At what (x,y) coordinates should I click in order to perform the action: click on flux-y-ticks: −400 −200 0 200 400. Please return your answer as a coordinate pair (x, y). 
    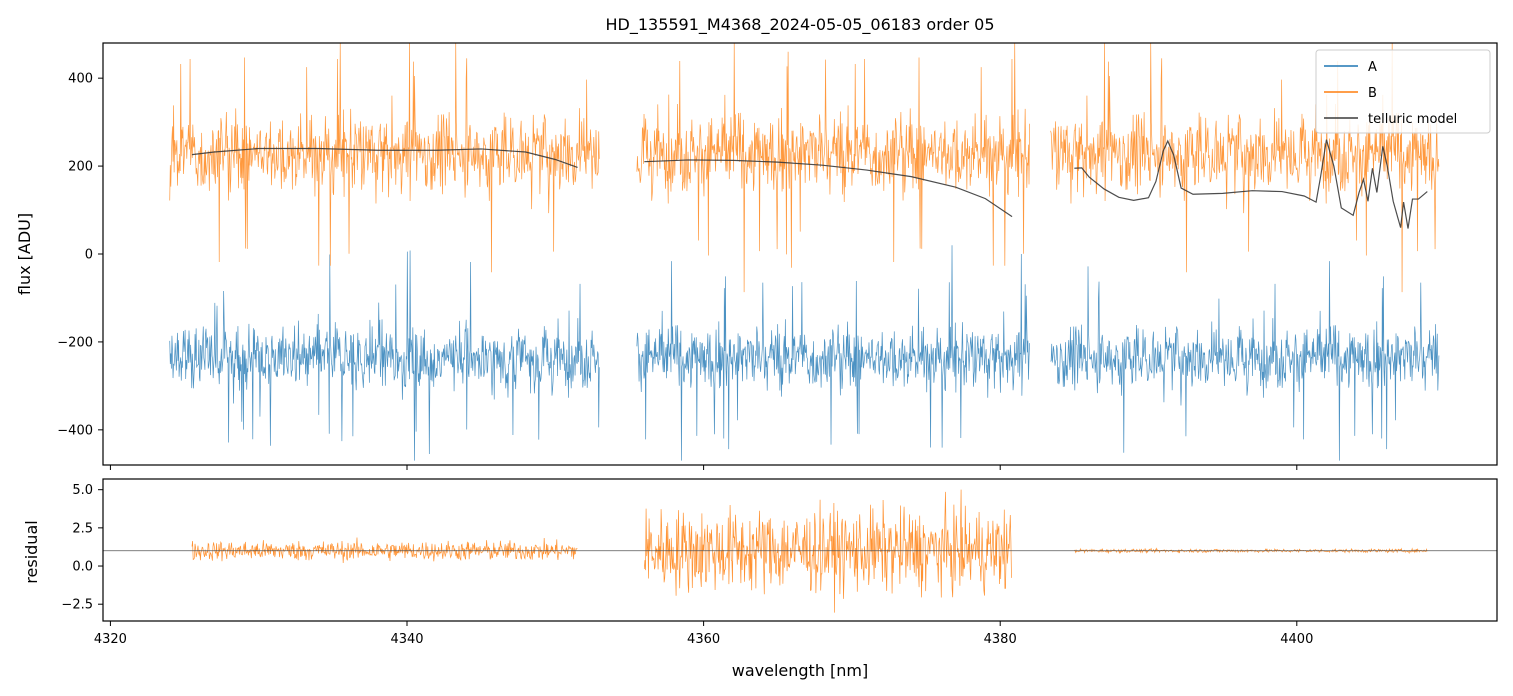
    Looking at the image, I should click on (80, 255).